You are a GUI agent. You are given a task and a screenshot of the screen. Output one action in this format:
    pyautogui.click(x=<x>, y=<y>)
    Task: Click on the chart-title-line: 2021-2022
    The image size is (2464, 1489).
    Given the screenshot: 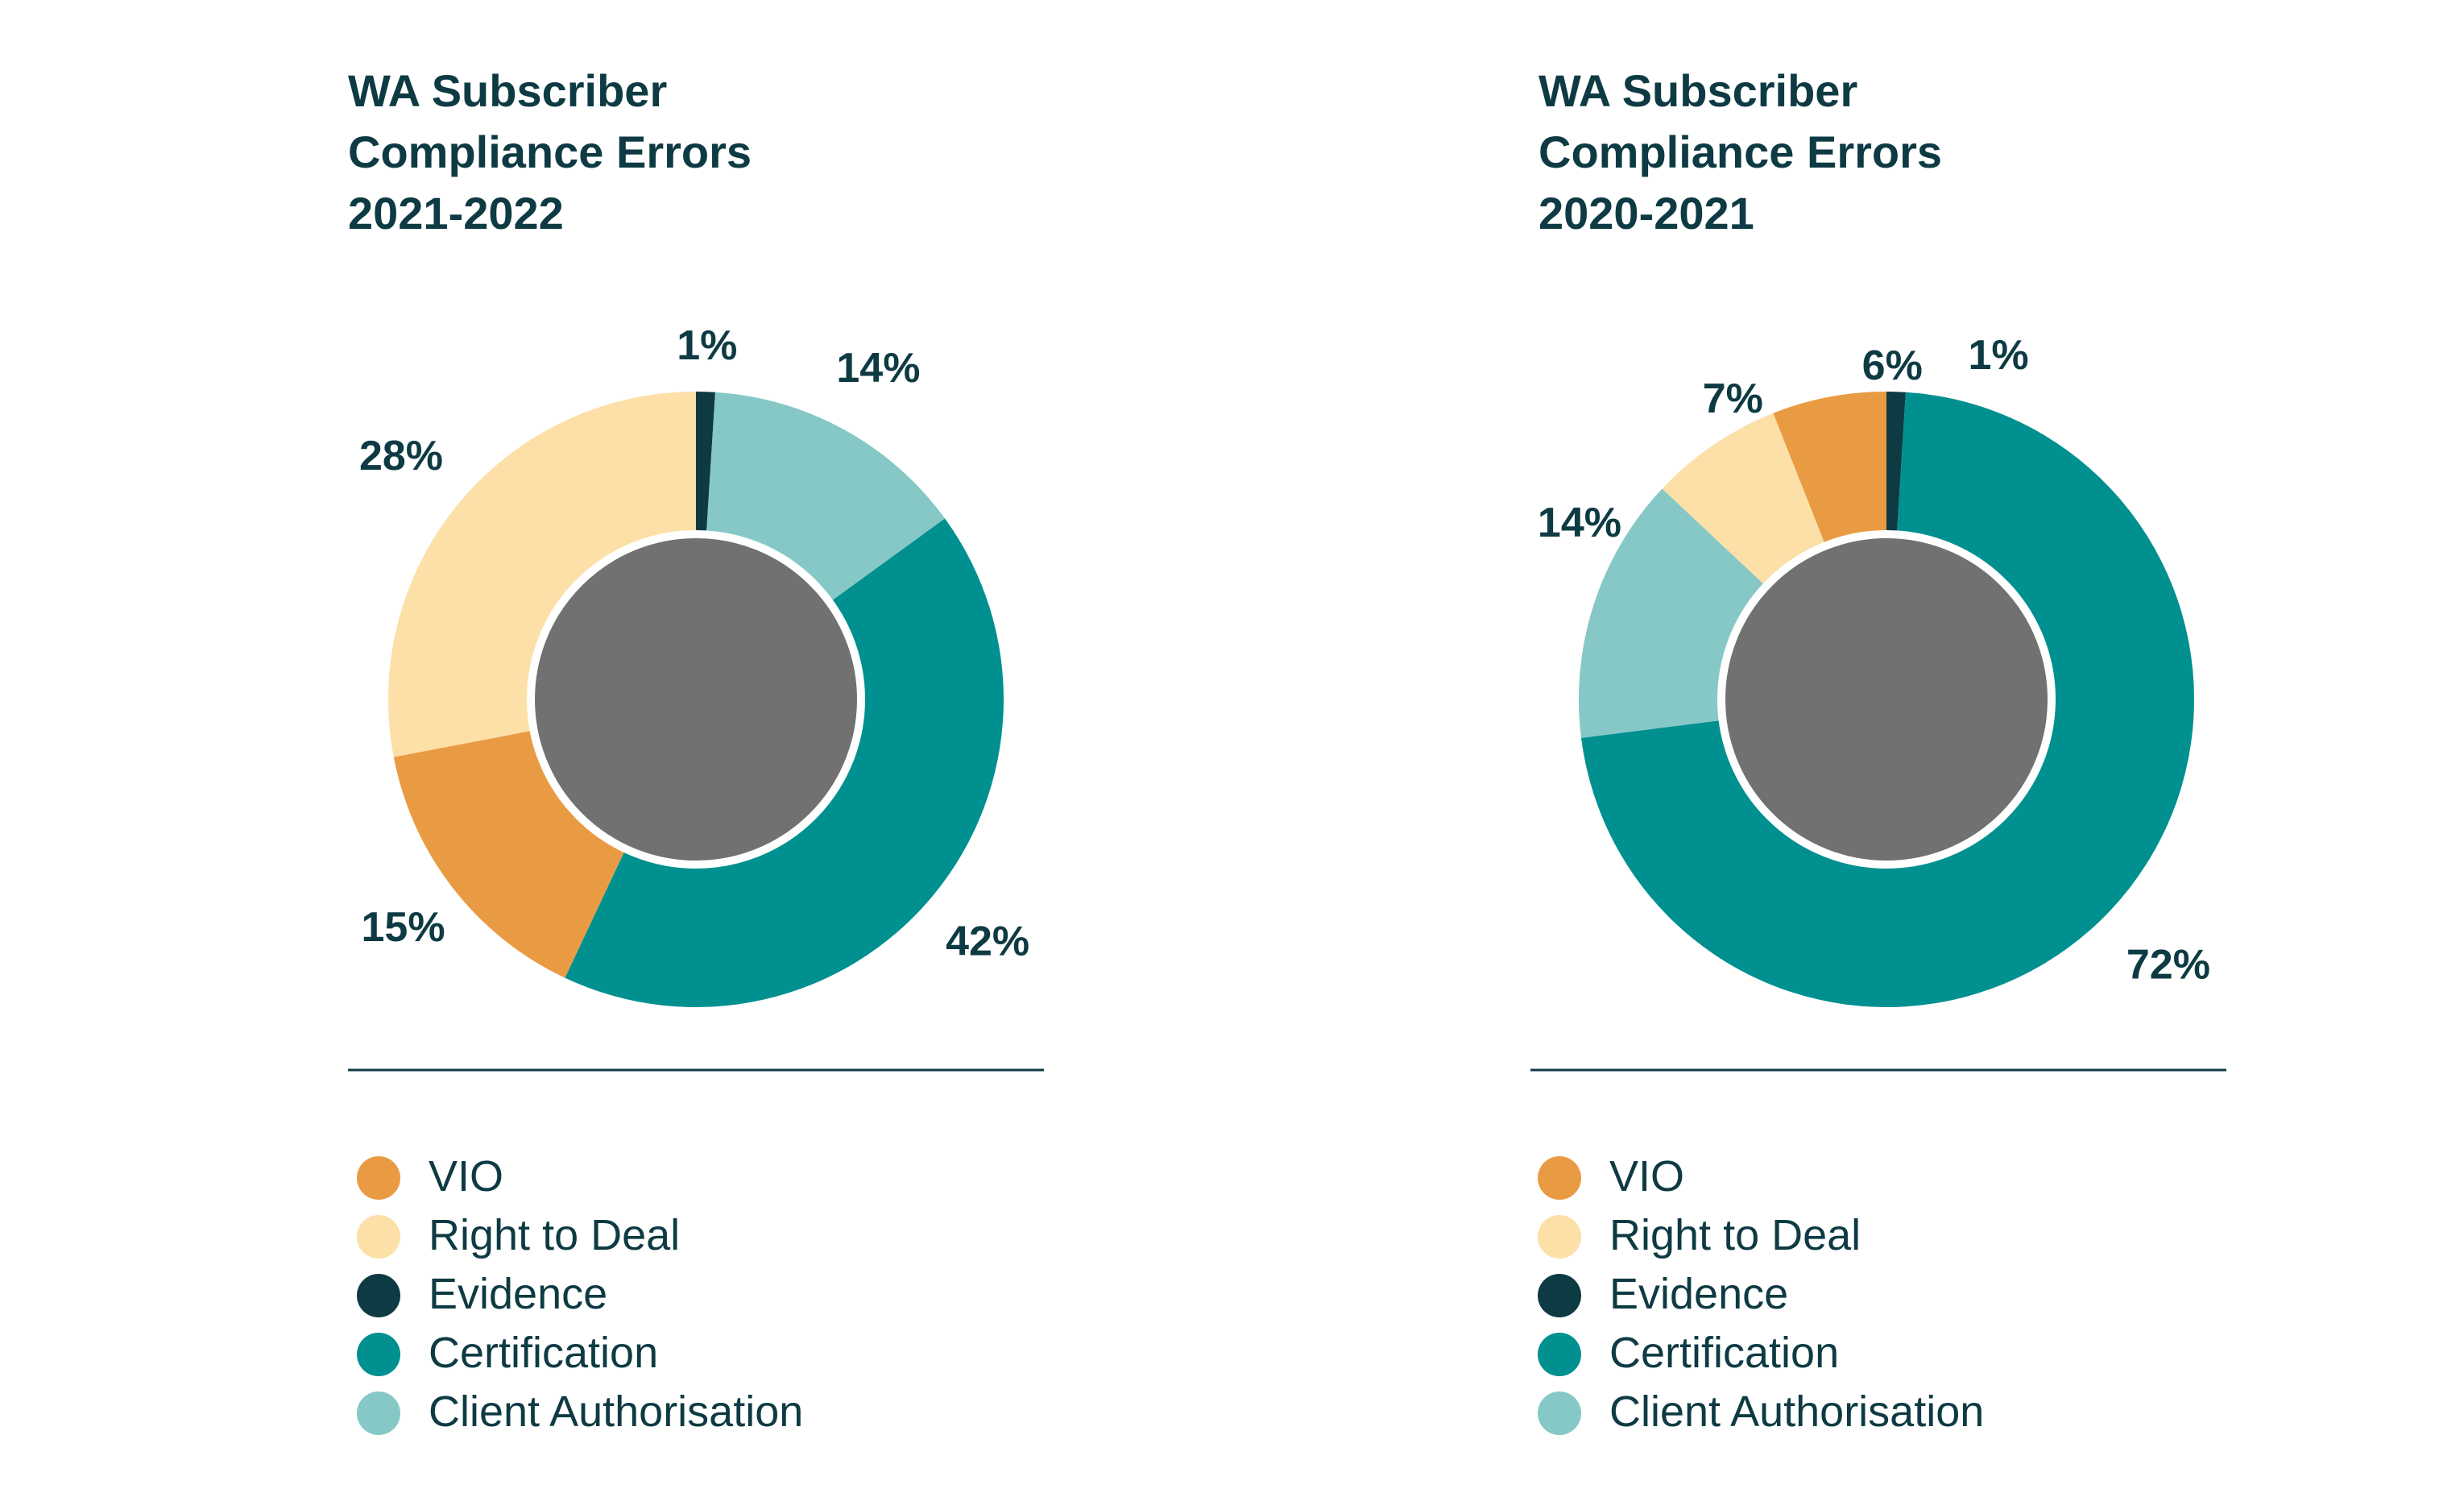 What is the action you would take?
    pyautogui.click(x=456, y=213)
    